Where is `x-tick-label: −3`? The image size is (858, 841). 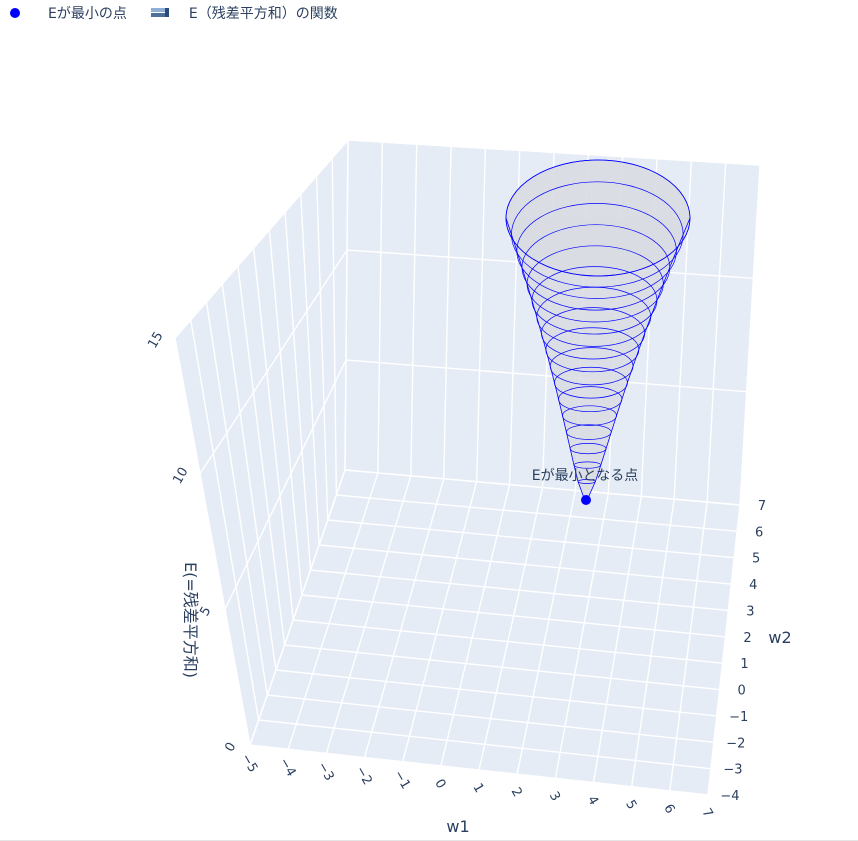
x-tick-label: −3 is located at coordinates (325, 772).